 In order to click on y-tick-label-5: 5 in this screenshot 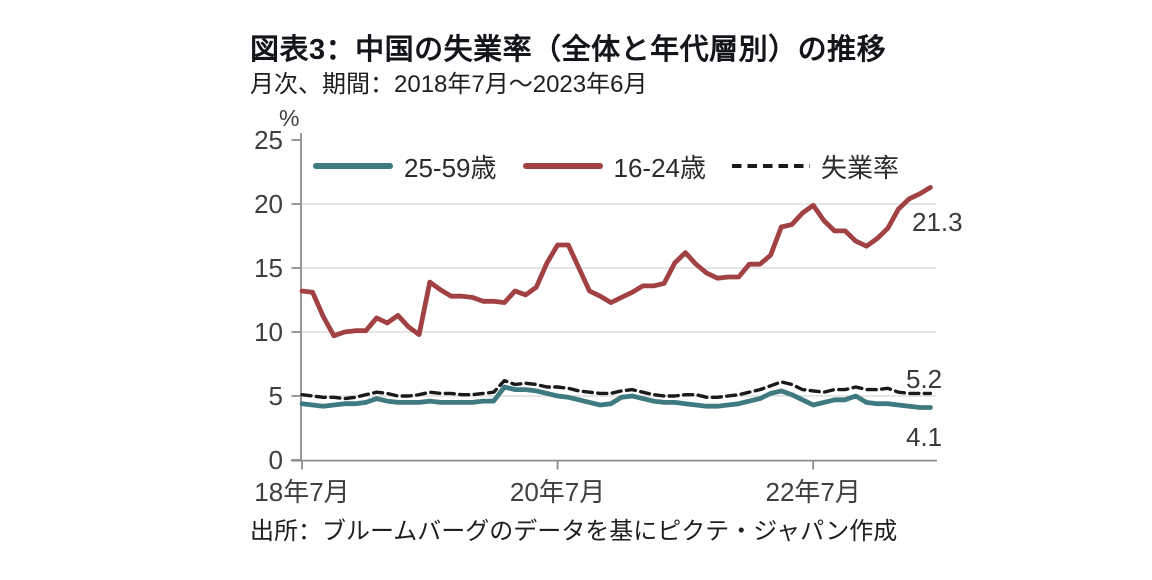, I will do `click(276, 396)`.